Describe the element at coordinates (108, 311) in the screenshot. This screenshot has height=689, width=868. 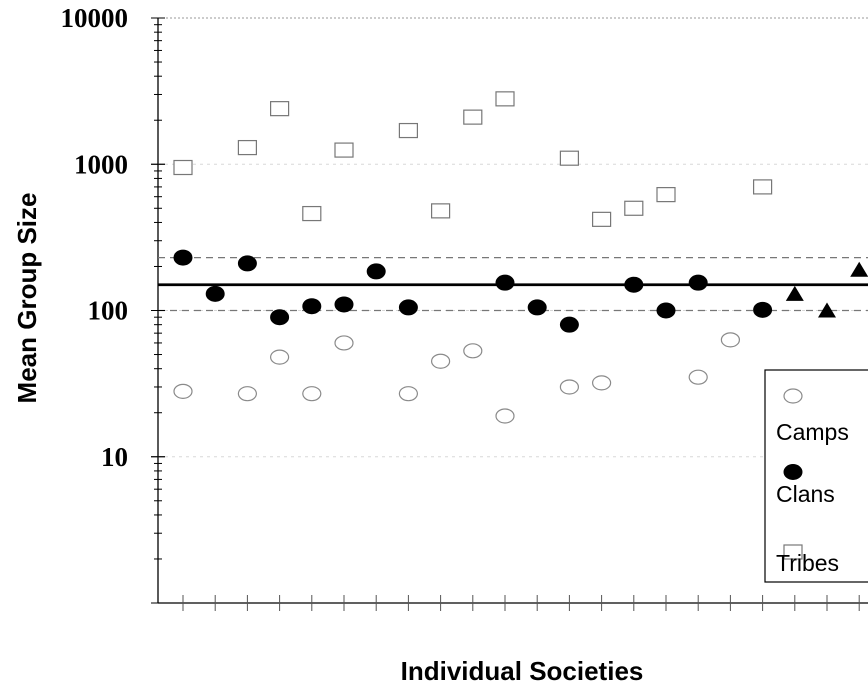
I see `y-tick-label: 100` at that location.